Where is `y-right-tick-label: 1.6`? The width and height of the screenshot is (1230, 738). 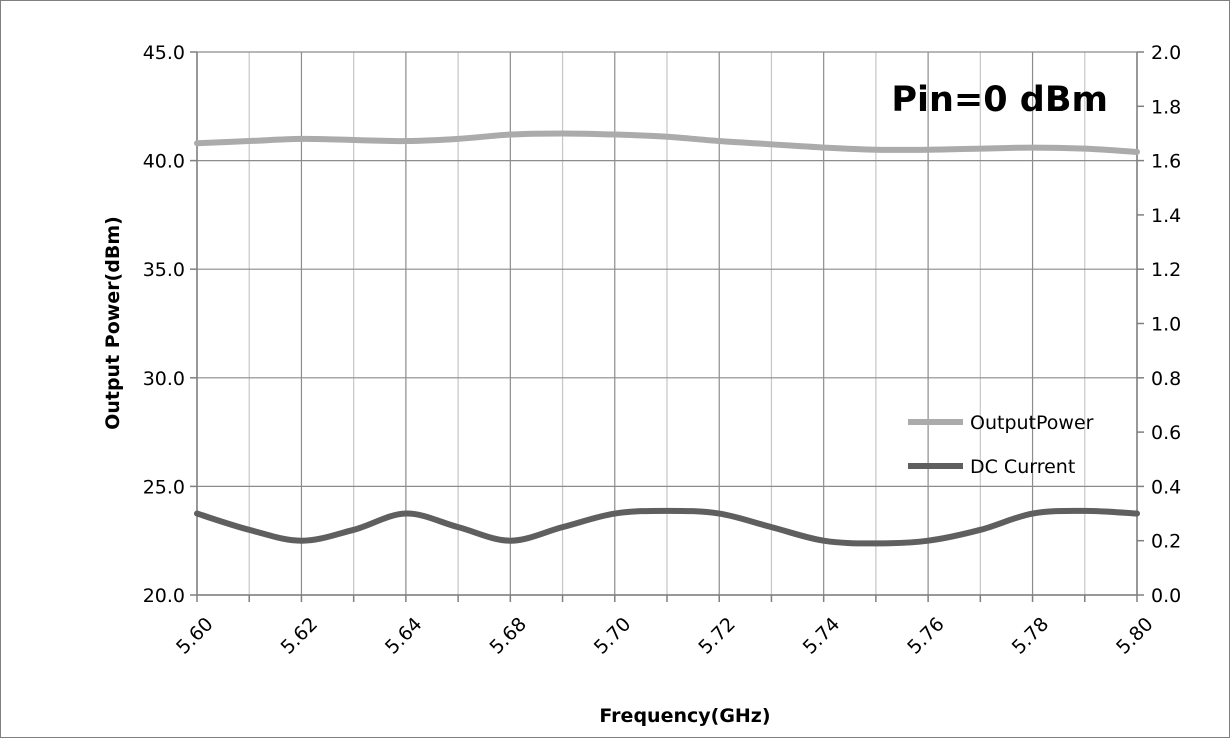 y-right-tick-label: 1.6 is located at coordinates (1166, 162).